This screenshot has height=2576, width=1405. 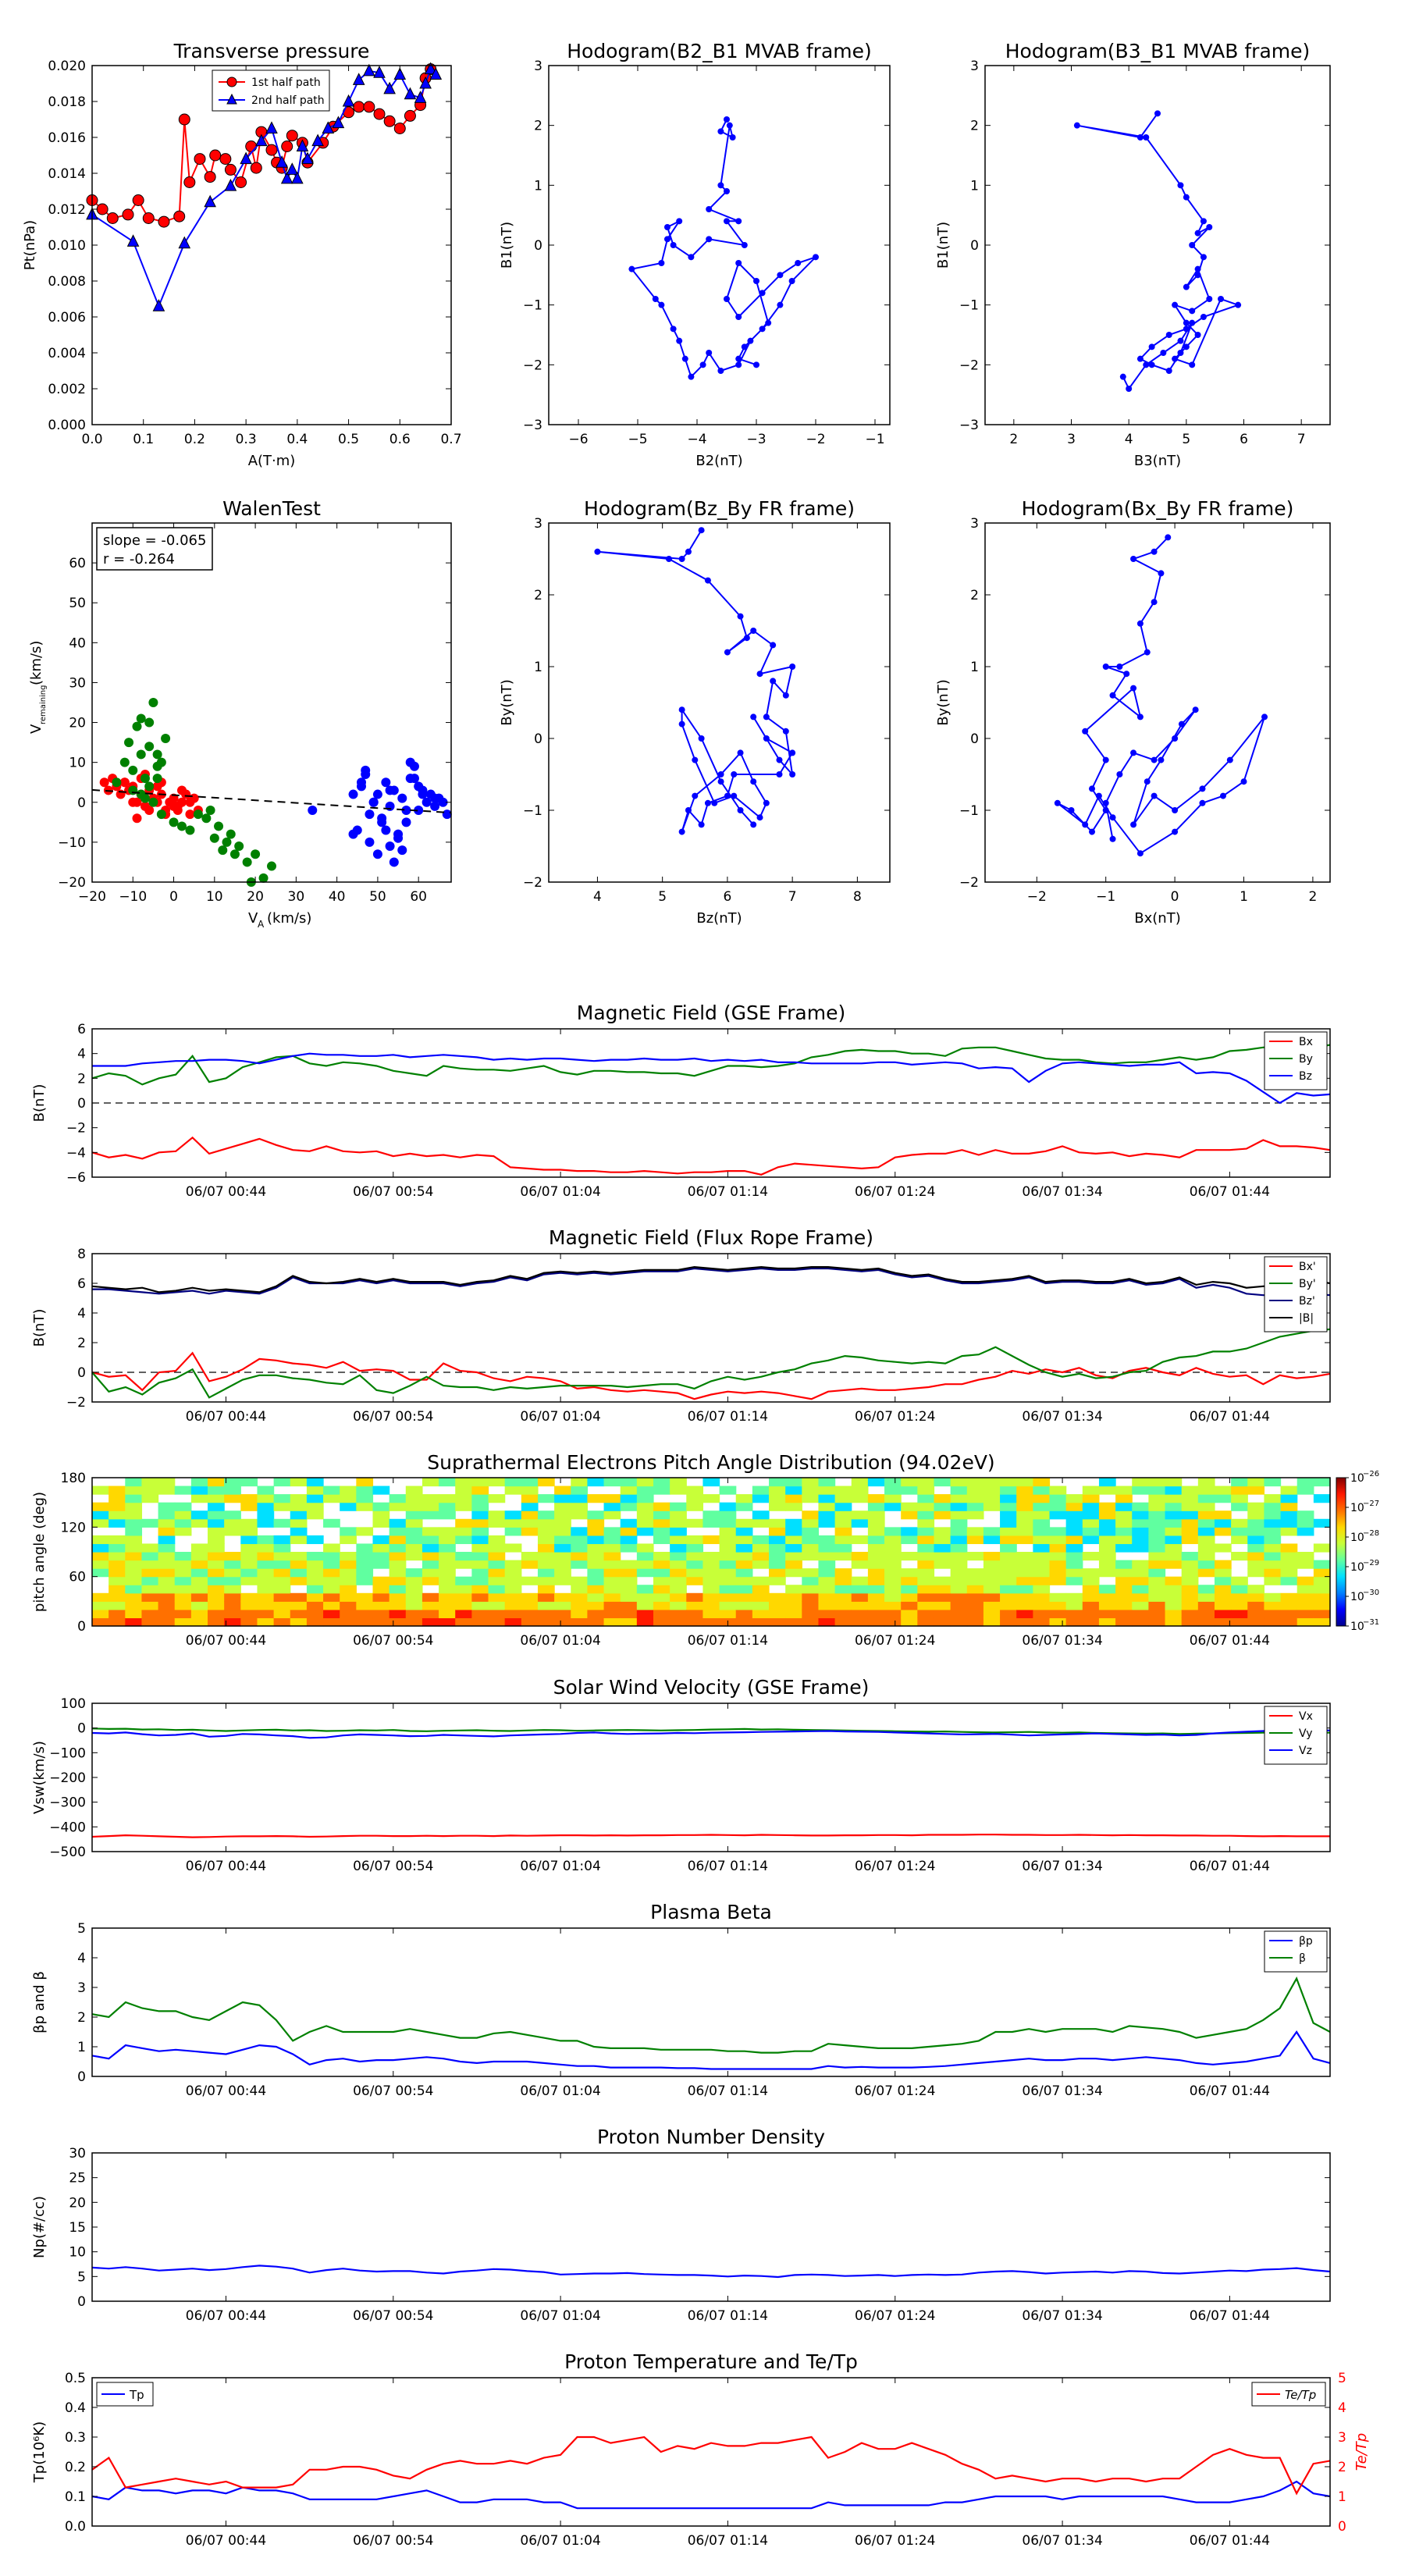 What do you see at coordinates (81, 1104) in the screenshot?
I see `y-tick-label: 0` at bounding box center [81, 1104].